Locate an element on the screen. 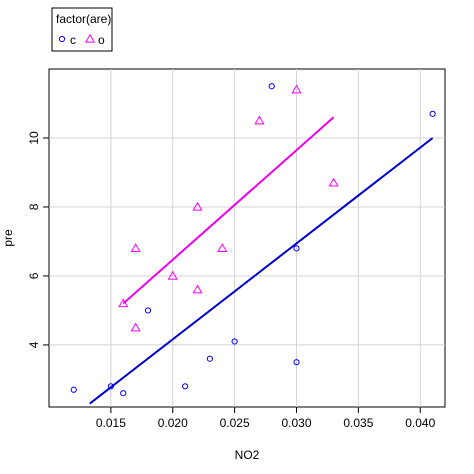 The height and width of the screenshot is (474, 474). legend-label-c: c is located at coordinates (73, 40).